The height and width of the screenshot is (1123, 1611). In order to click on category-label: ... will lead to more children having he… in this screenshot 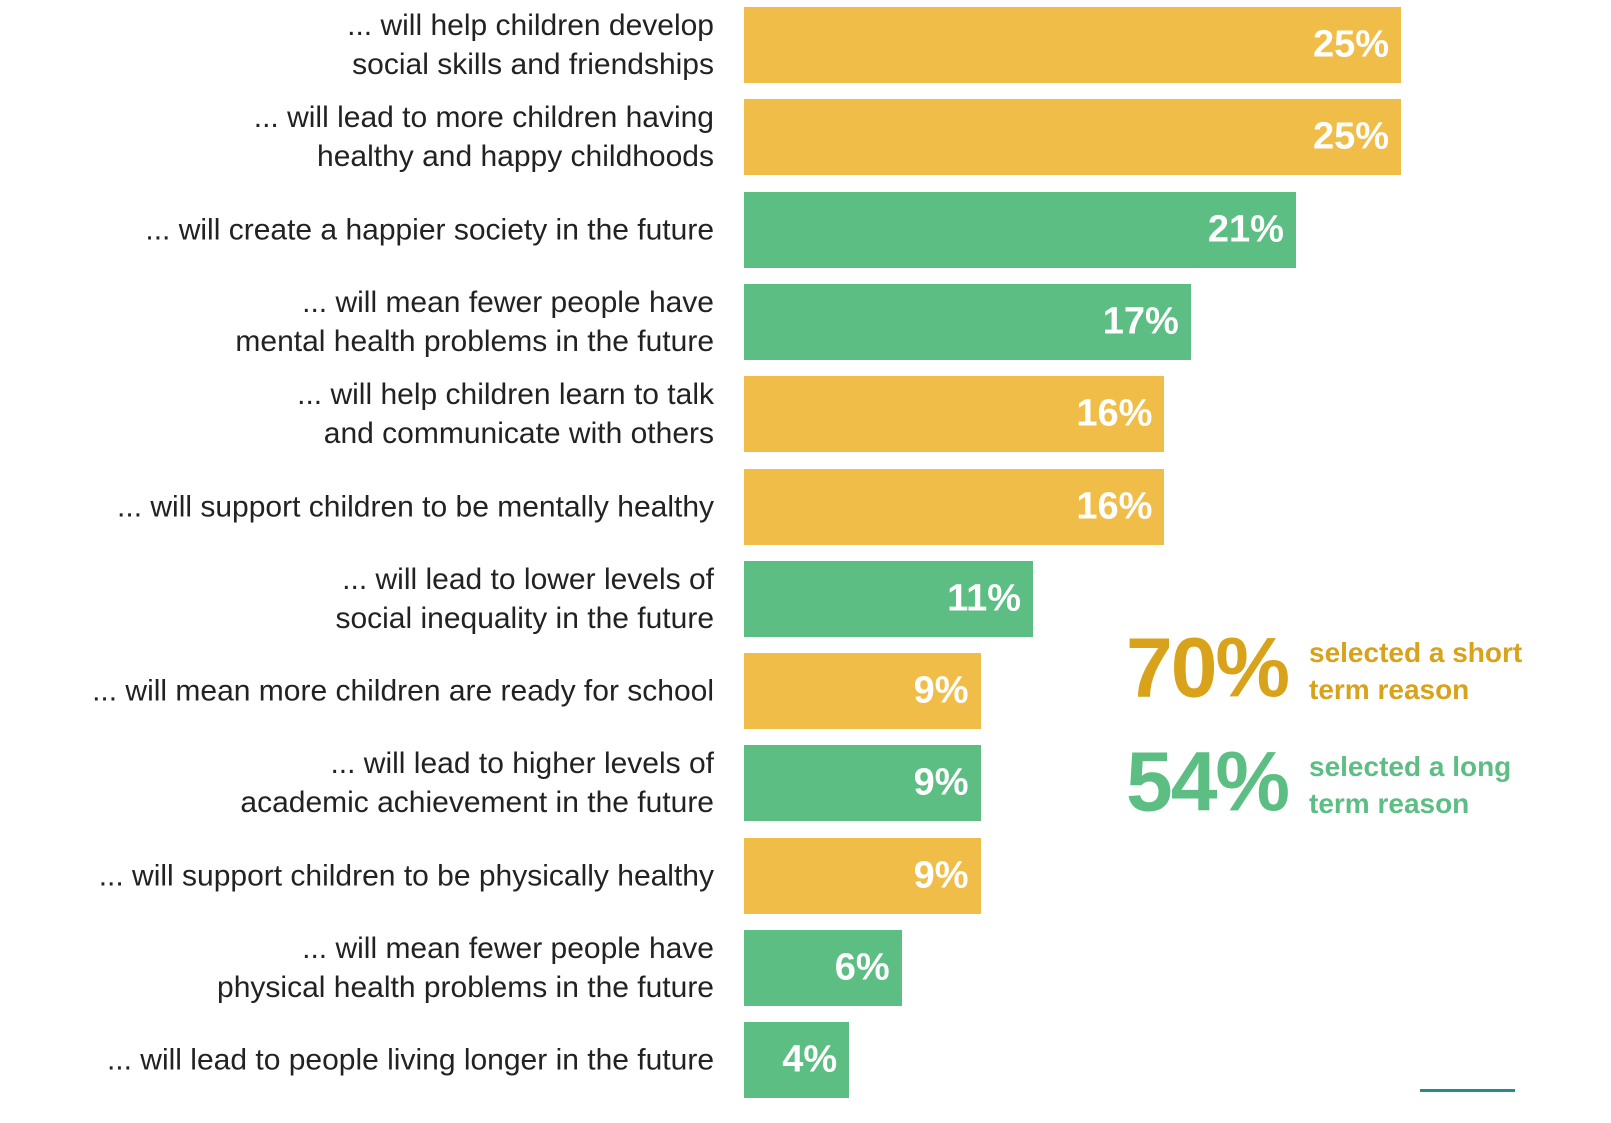, I will do `click(483, 137)`.